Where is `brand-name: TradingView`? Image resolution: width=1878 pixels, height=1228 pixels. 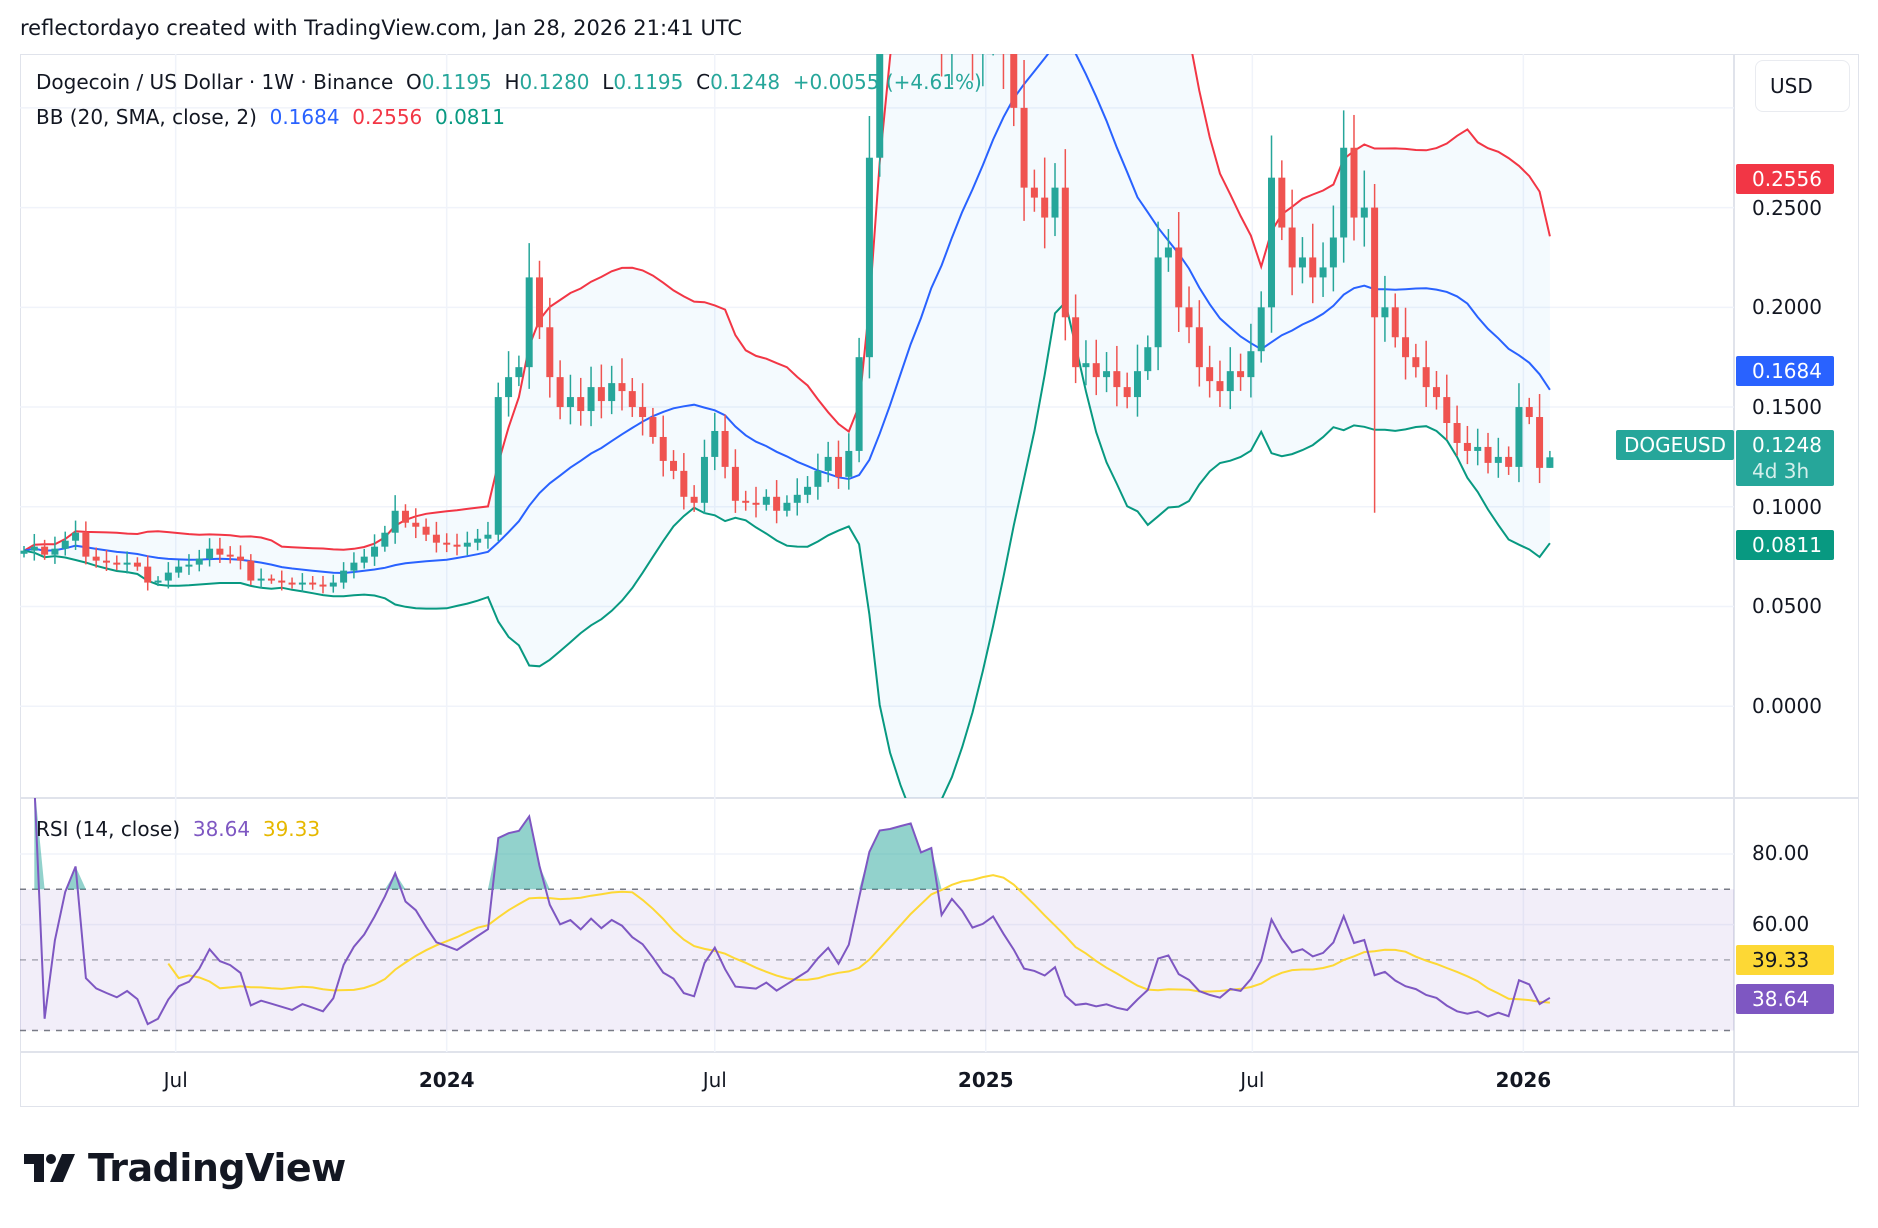
brand-name: TradingView is located at coordinates (217, 1168).